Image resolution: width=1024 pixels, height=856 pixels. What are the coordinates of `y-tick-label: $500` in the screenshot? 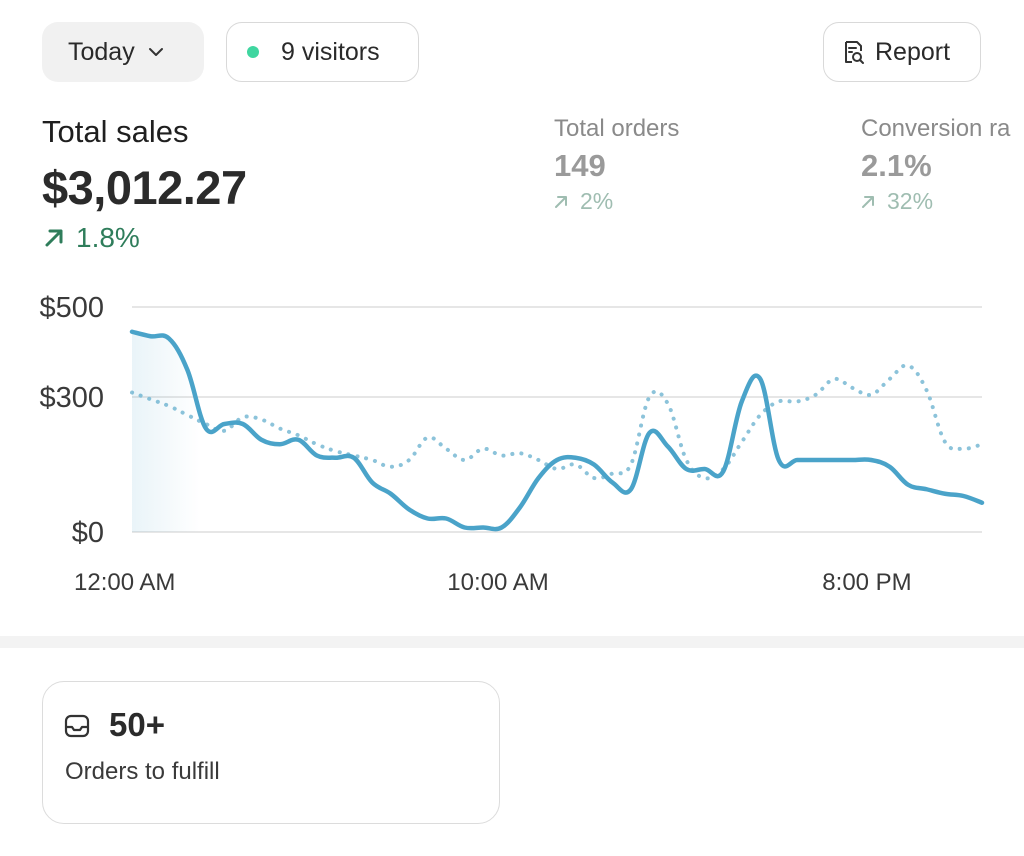 It's located at (71, 308).